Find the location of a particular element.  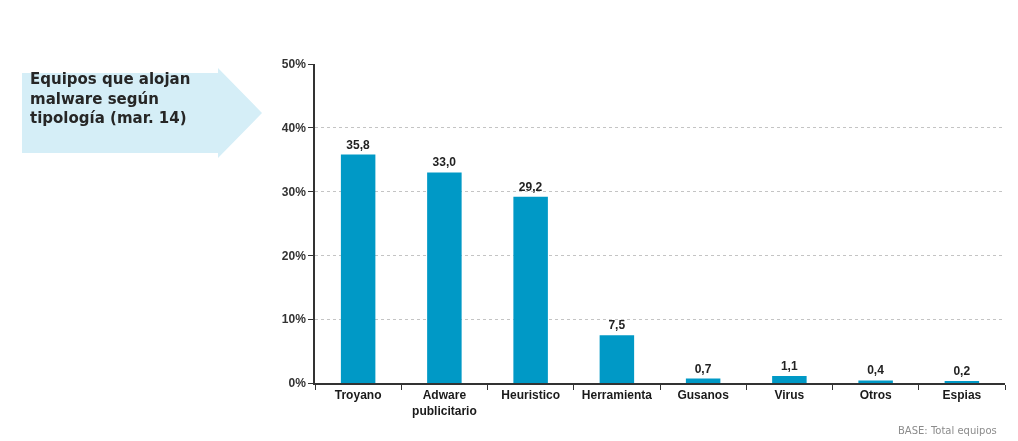

data-label: 0,7 is located at coordinates (703, 368).